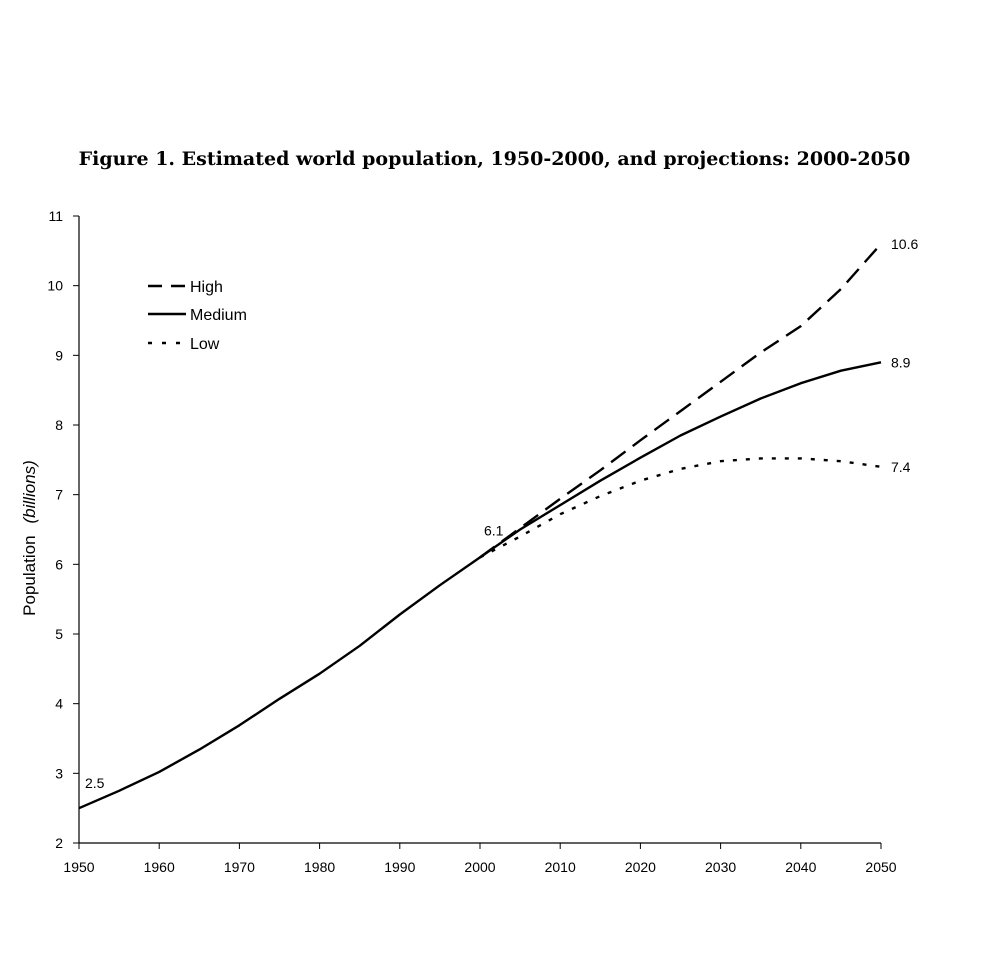 The height and width of the screenshot is (960, 989). Describe the element at coordinates (206, 287) in the screenshot. I see `legend-label-high: High` at that location.